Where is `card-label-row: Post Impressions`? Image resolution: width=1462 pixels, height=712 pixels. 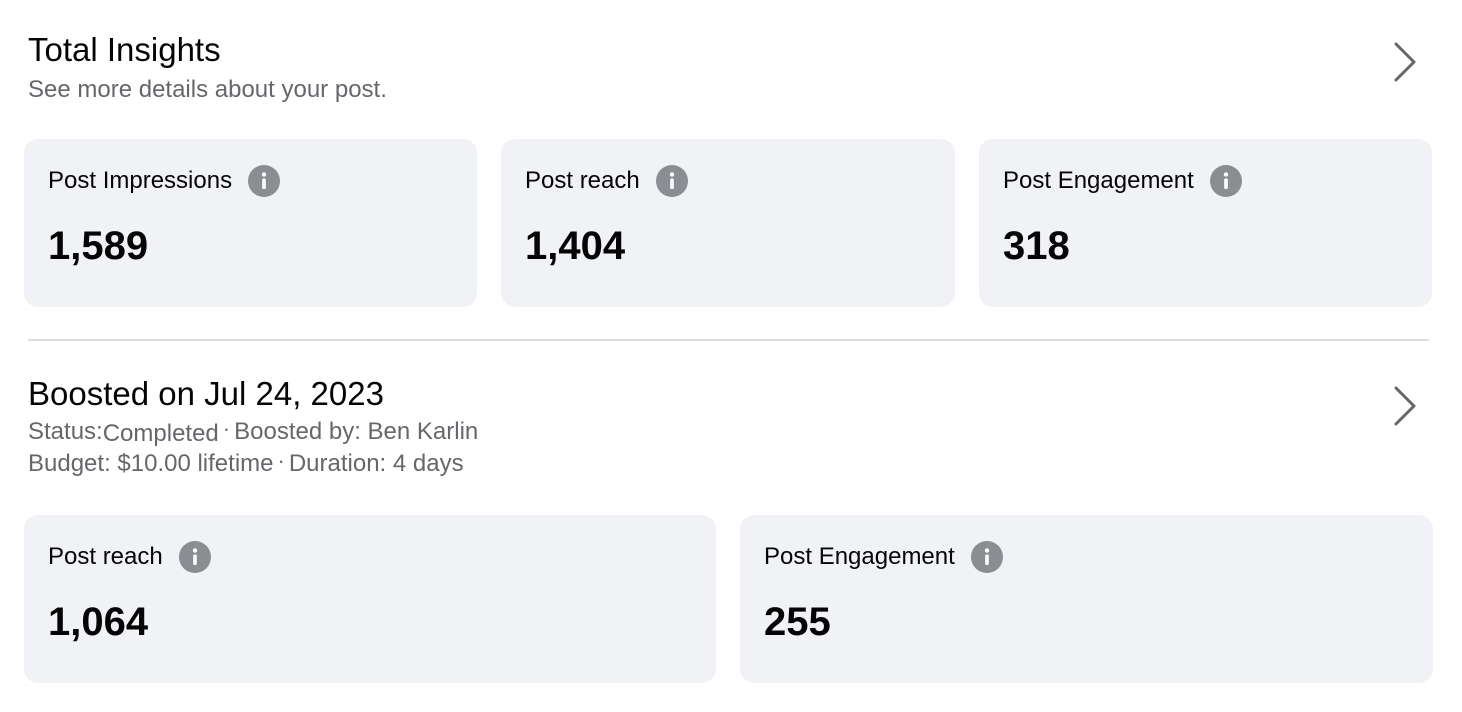
card-label-row: Post Impressions is located at coordinates (164, 181).